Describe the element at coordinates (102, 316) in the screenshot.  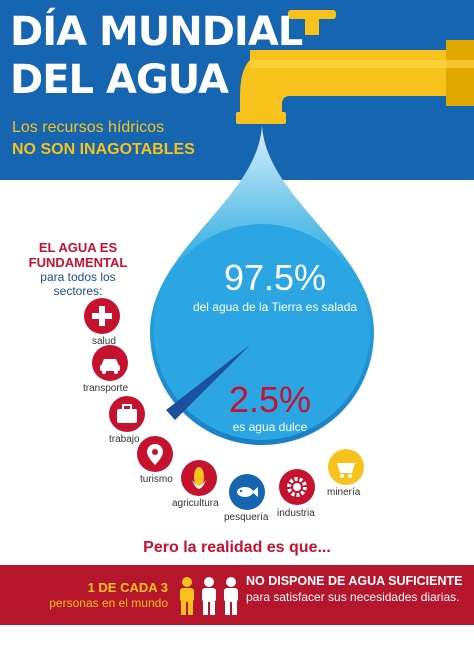
I see `health-cross-icon` at that location.